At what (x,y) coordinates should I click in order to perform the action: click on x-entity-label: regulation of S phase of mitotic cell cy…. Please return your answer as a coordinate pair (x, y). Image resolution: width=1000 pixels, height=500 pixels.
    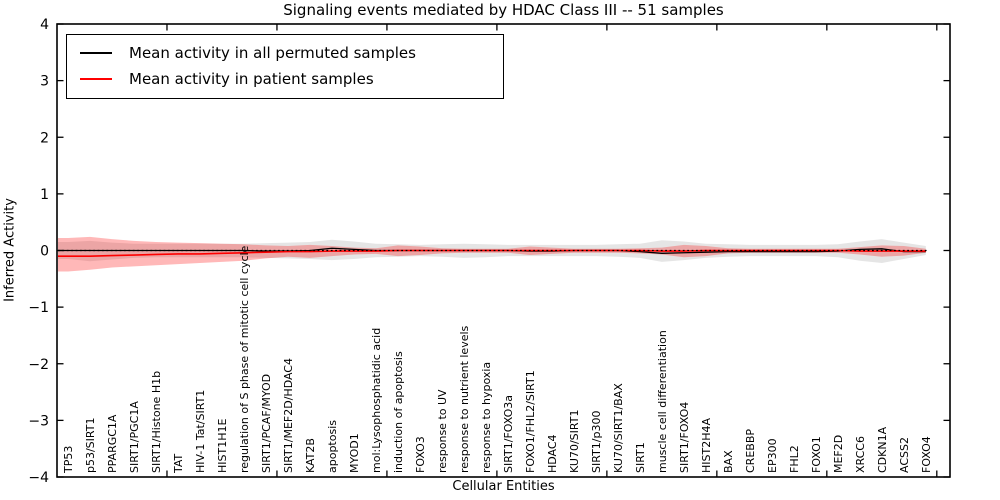
    Looking at the image, I should click on (244, 359).